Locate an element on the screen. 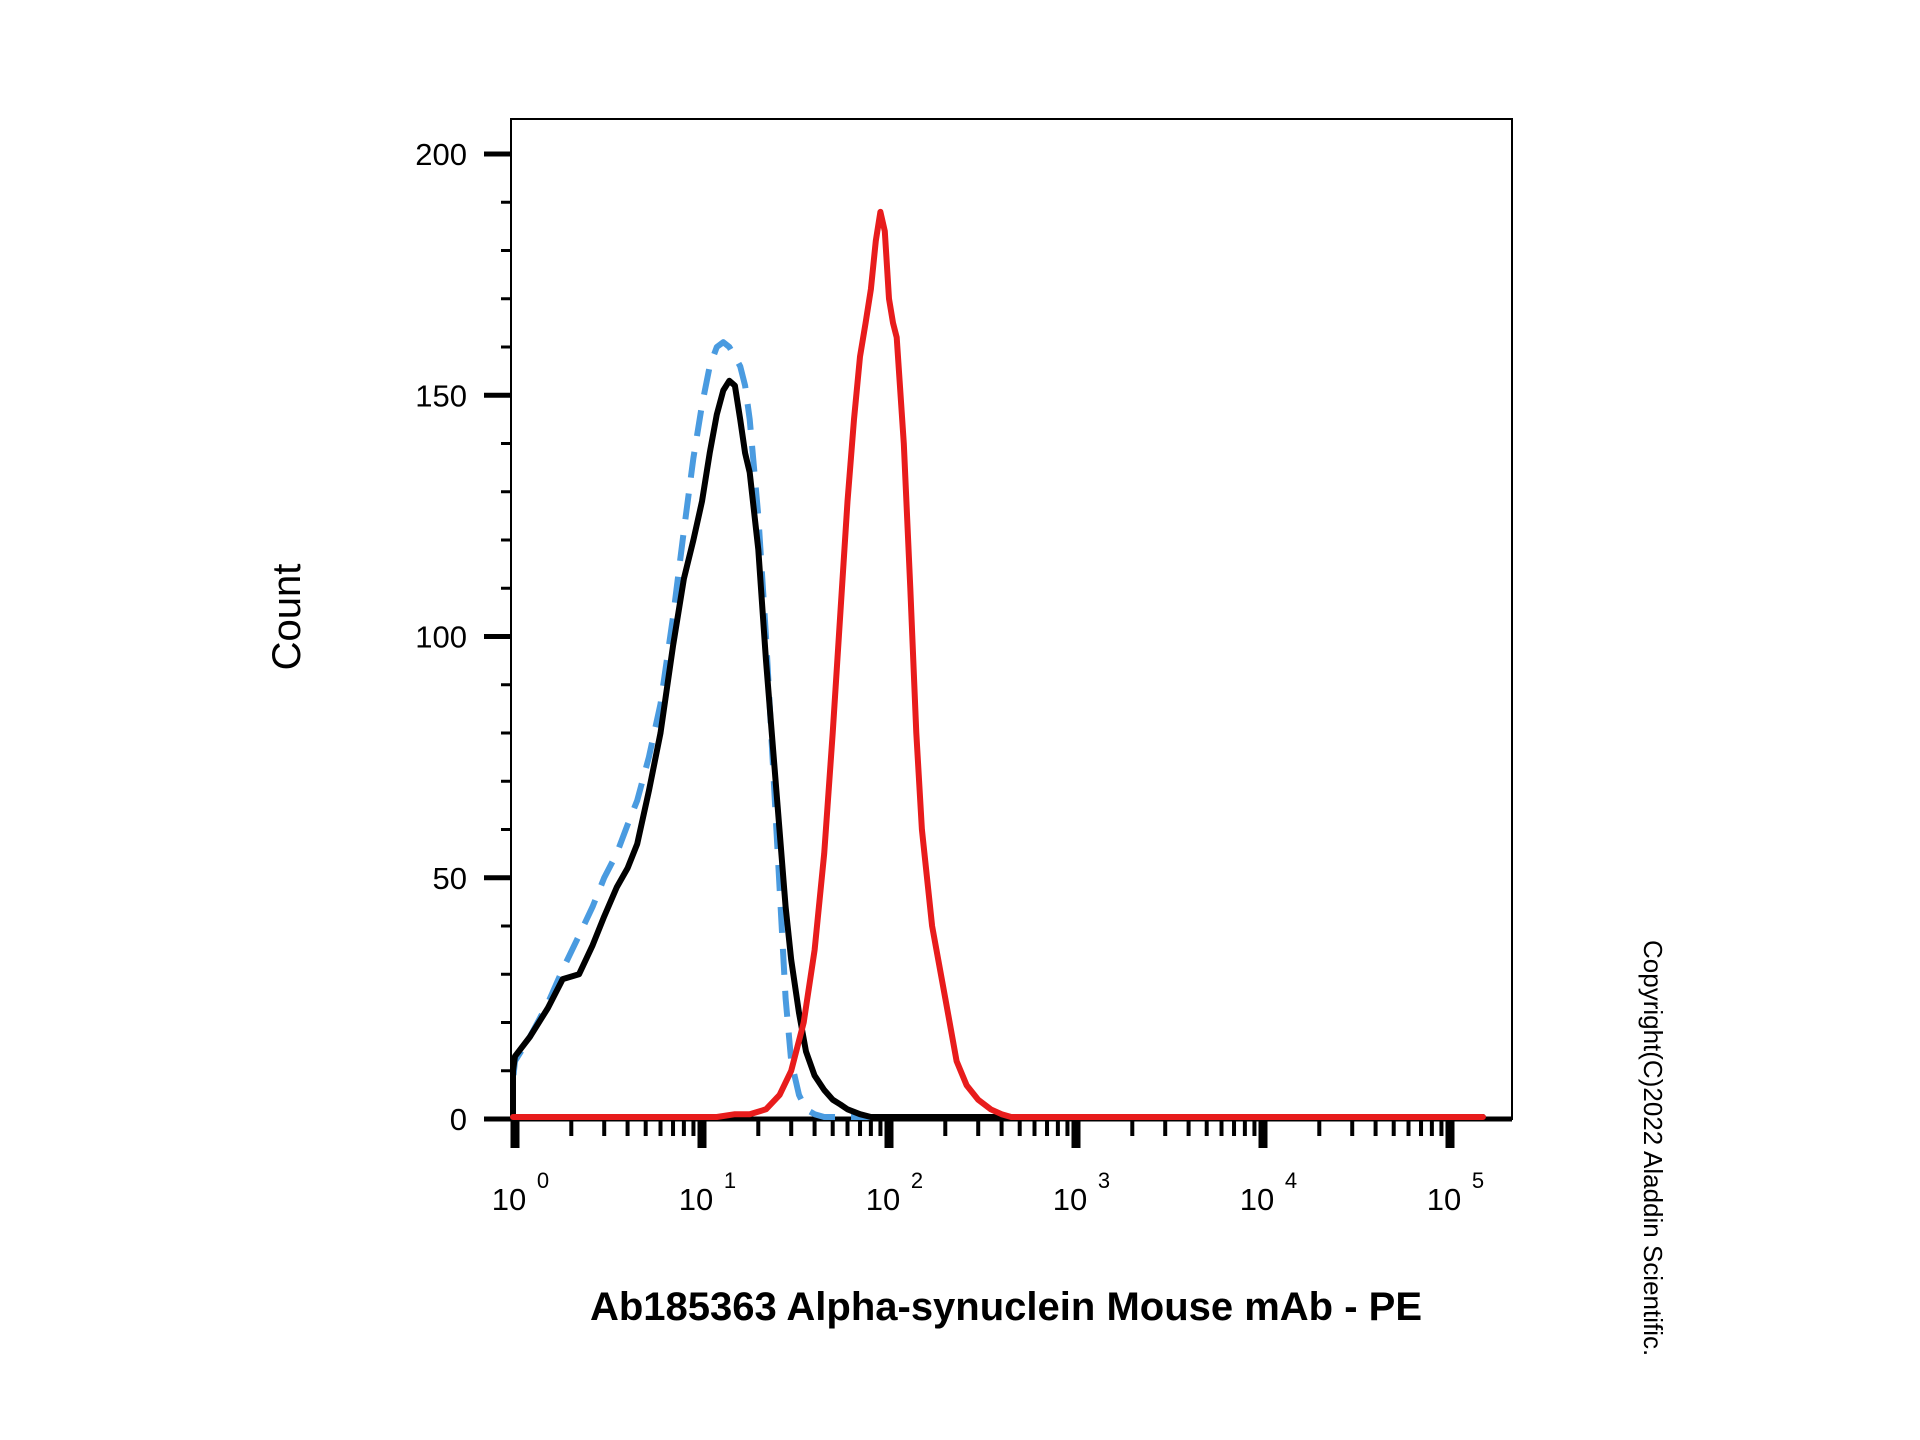 This screenshot has height=1440, width=1920. y-tick-label: 0 is located at coordinates (458, 1119).